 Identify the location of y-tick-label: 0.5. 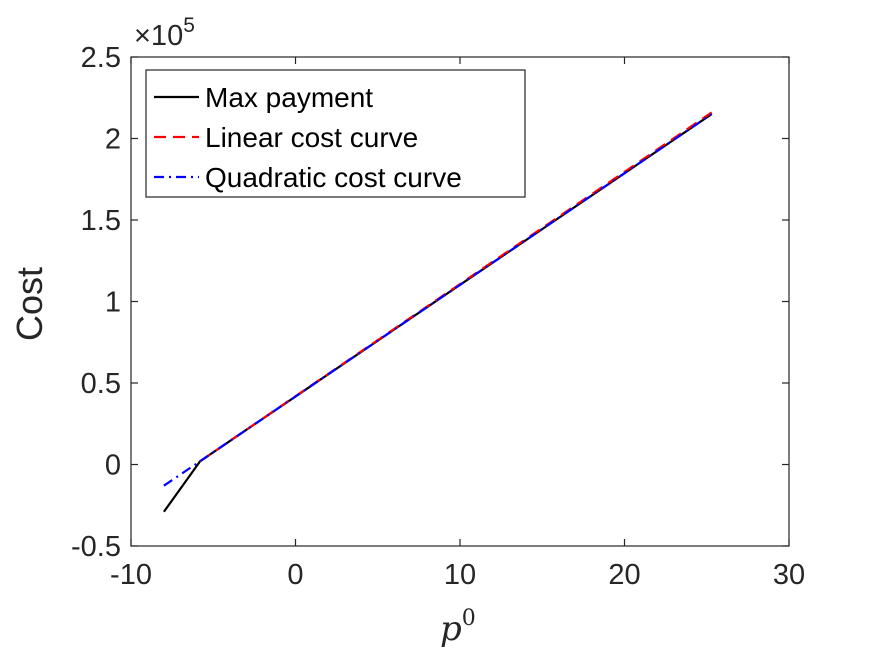
(101, 384).